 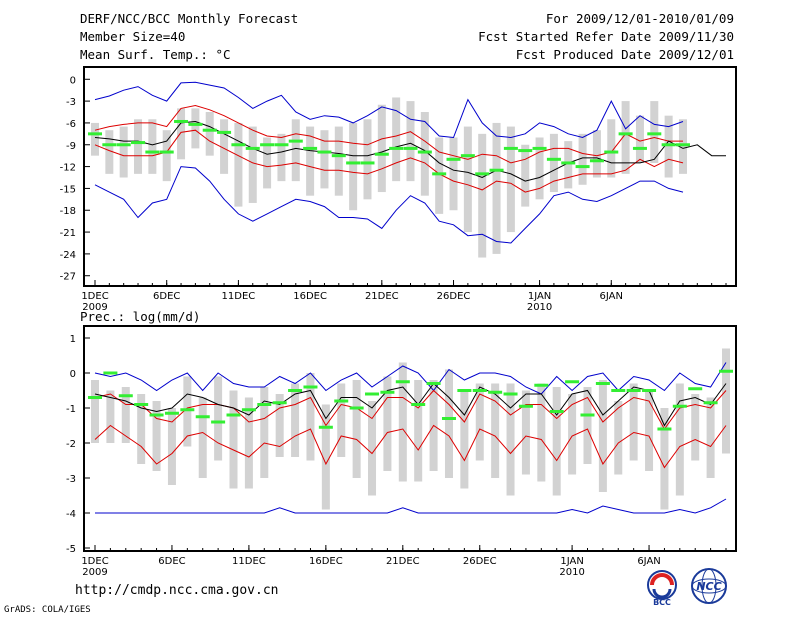 I want to click on variable-label: Mean Surf. Temp.: °C, so click(x=155, y=54).